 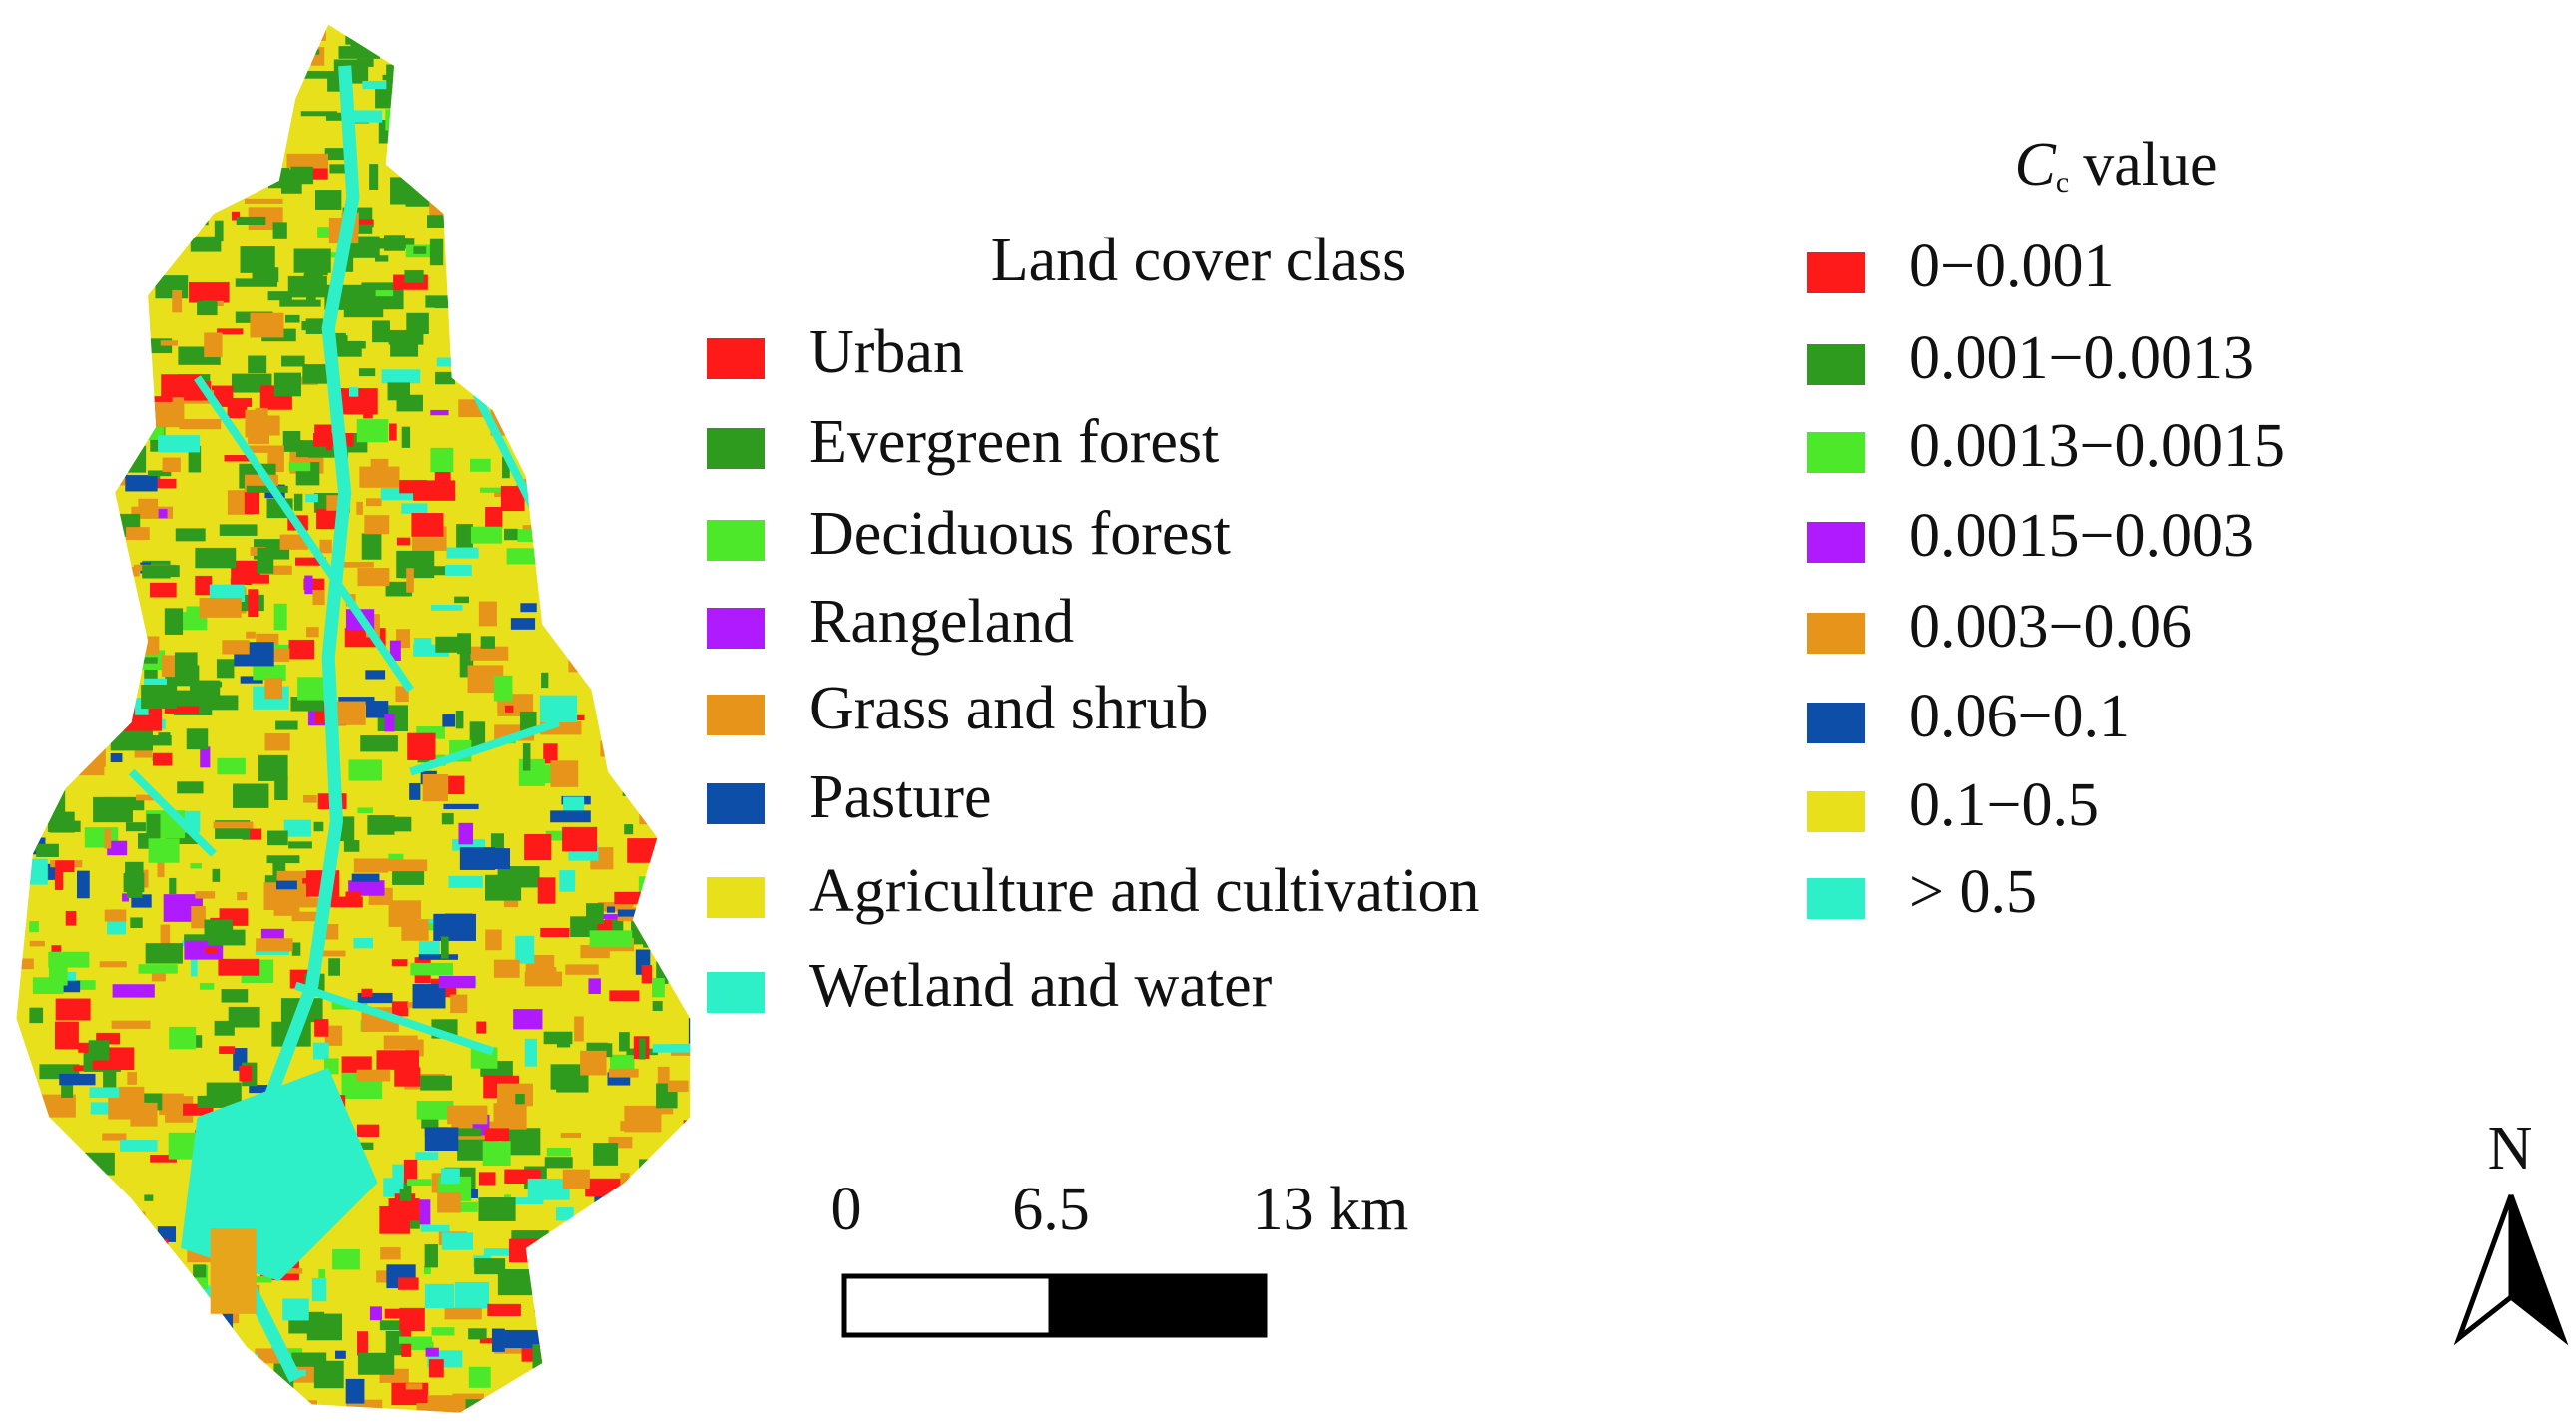 I want to click on north-arrow-right, so click(x=2539, y=1270).